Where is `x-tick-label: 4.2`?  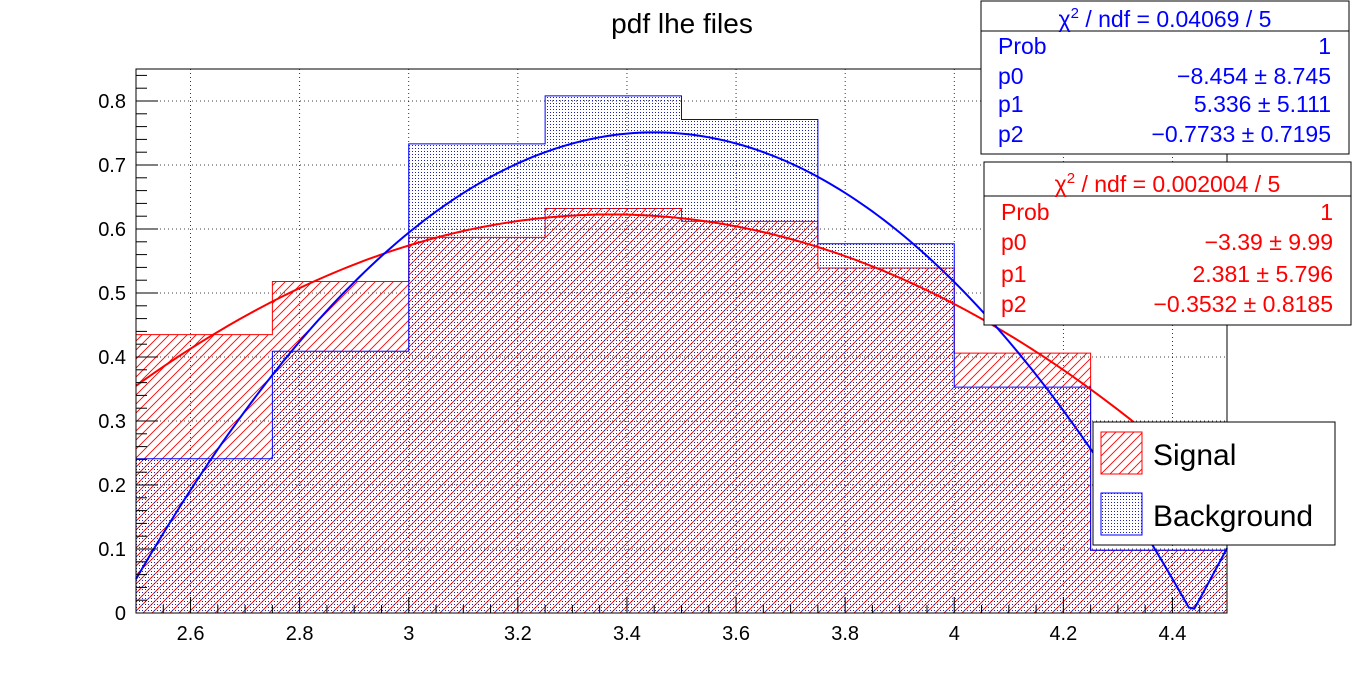
x-tick-label: 4.2 is located at coordinates (1063, 634).